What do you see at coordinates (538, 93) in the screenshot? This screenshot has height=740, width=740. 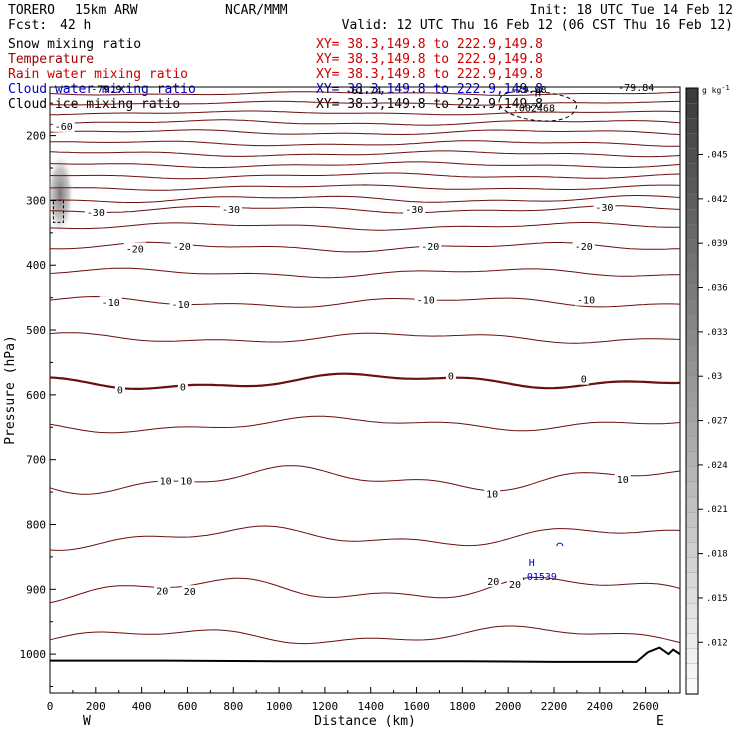 I see `cloud-ice-max-marker: H` at bounding box center [538, 93].